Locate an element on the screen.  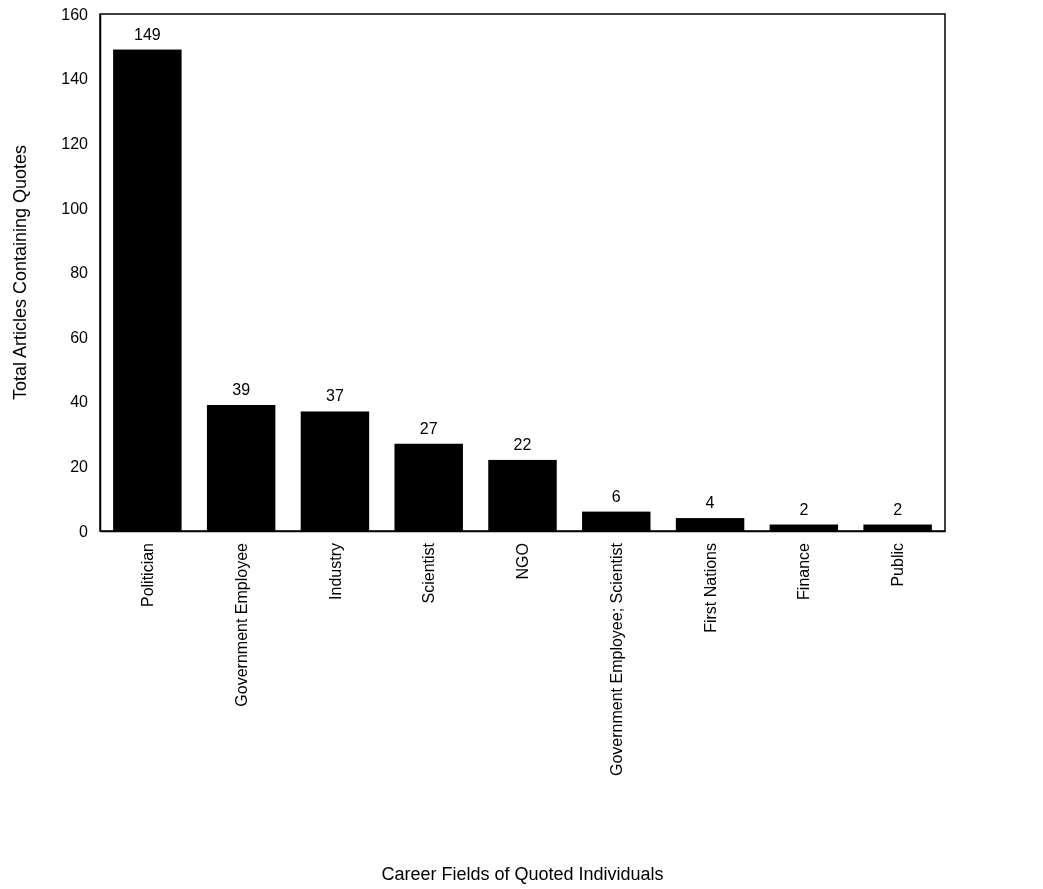
data-label: 39 is located at coordinates (241, 389).